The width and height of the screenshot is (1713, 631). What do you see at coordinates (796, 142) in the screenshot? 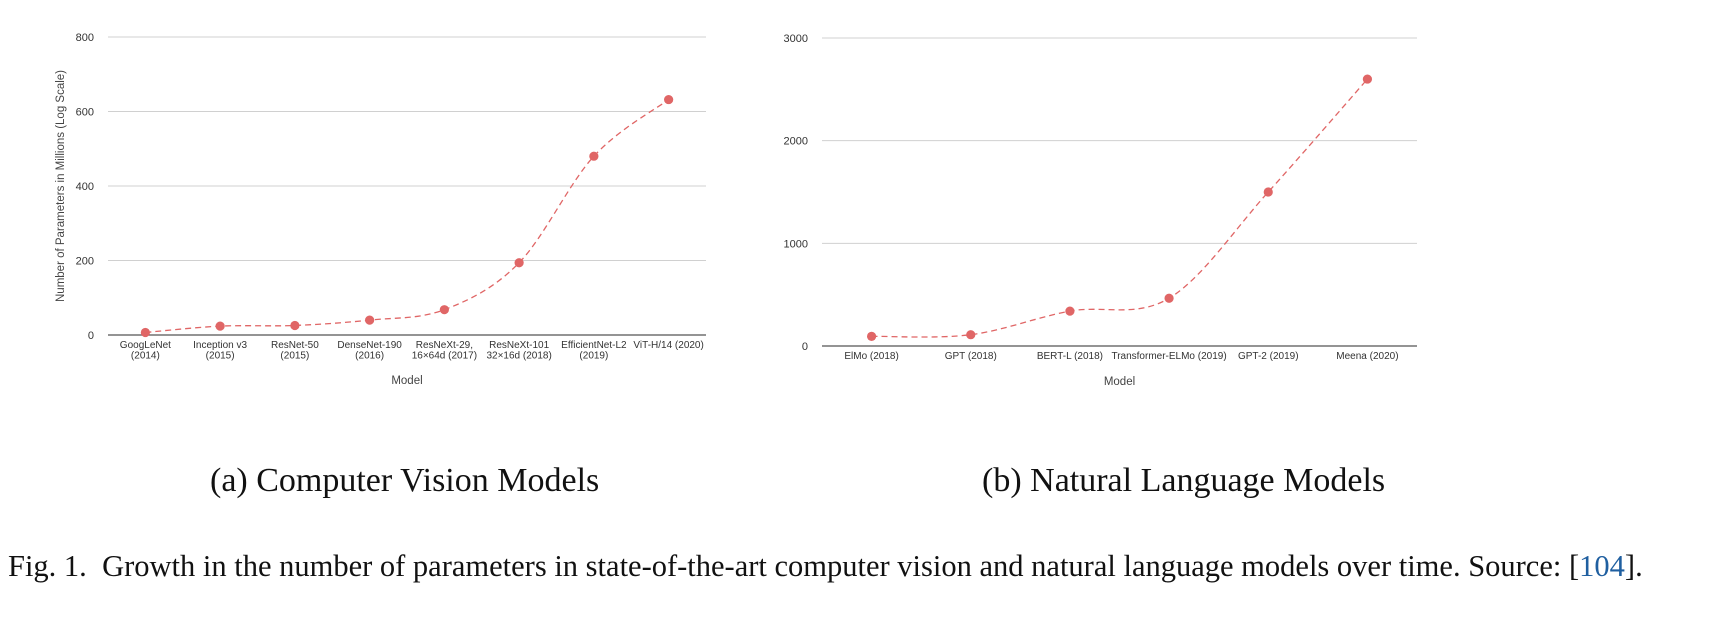
I see `y-tick-label: 2000` at bounding box center [796, 142].